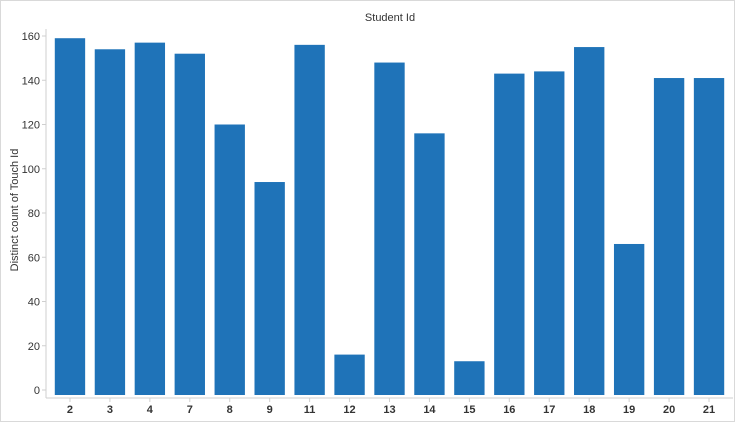  What do you see at coordinates (70, 410) in the screenshot?
I see `x-tick-label: 2` at bounding box center [70, 410].